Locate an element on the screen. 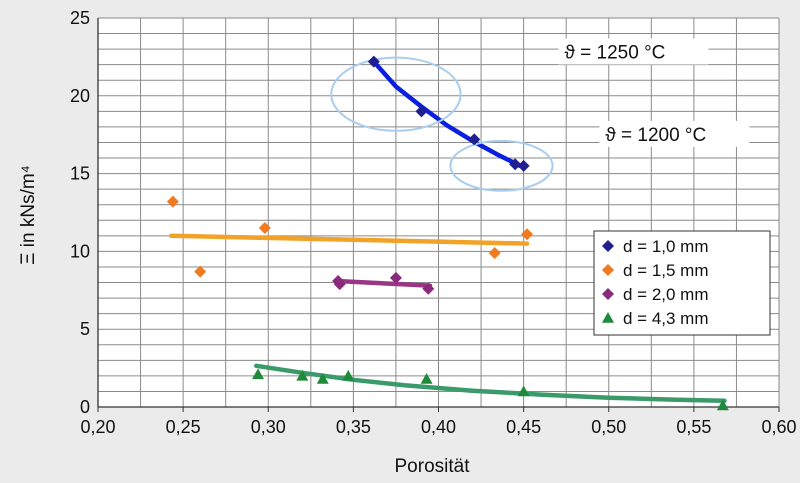 The width and height of the screenshot is (800, 483). y-tick-label: 10 is located at coordinates (80, 251).